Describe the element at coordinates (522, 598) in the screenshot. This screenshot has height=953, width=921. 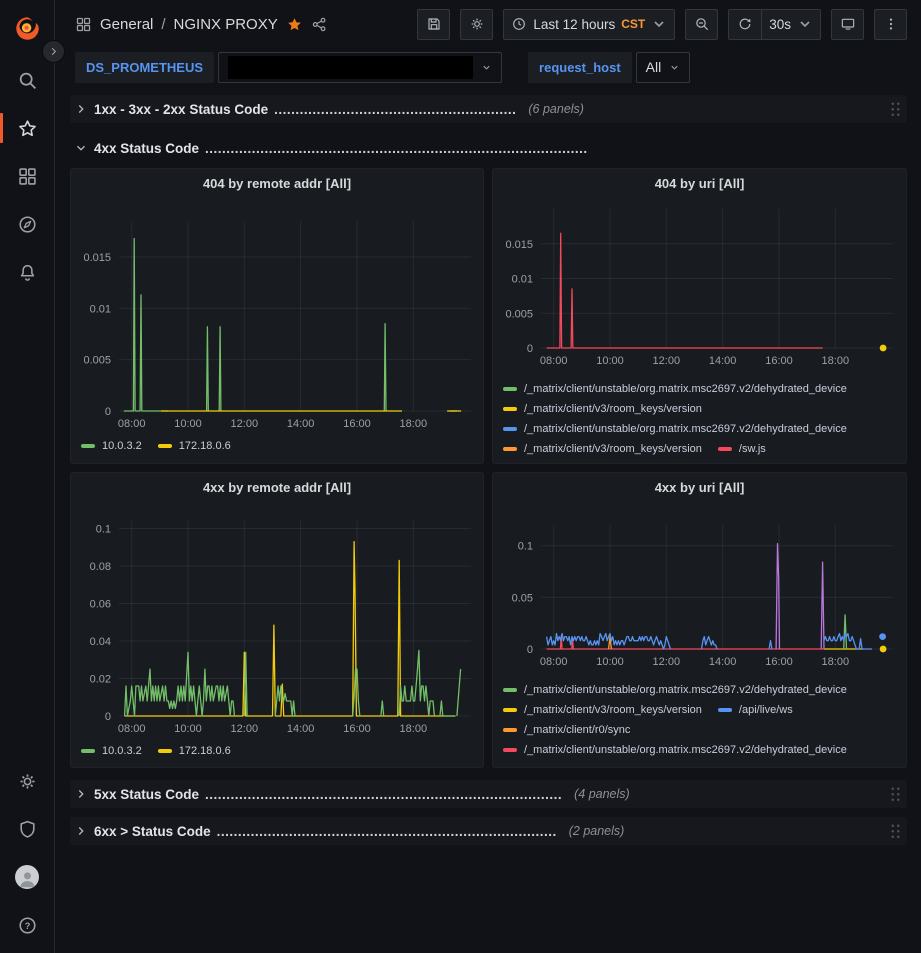
I see `svg-text: 0.05` at that location.